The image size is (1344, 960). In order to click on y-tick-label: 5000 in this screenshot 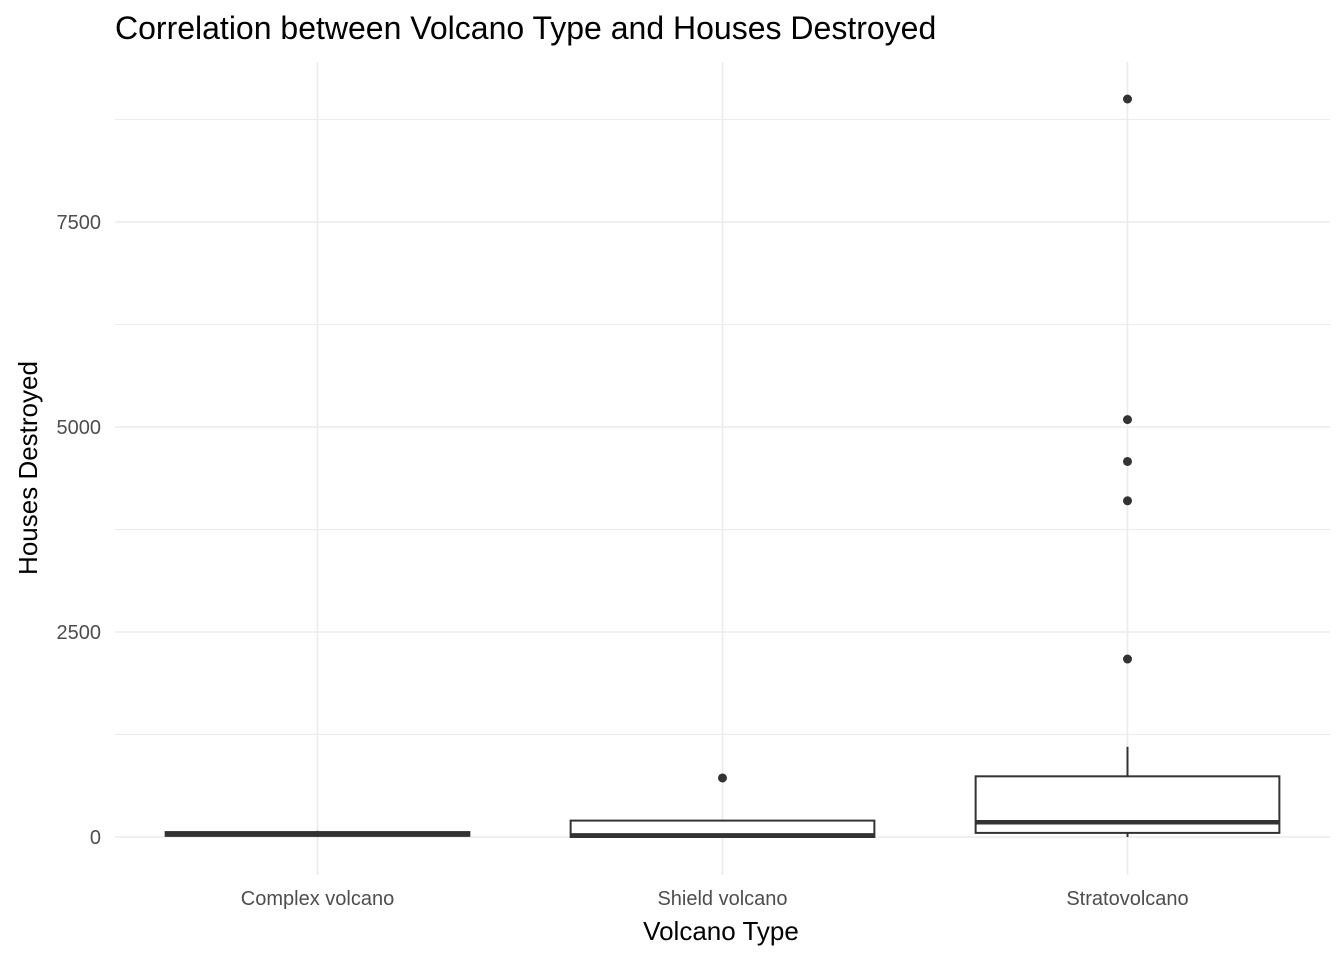, I will do `click(79, 428)`.